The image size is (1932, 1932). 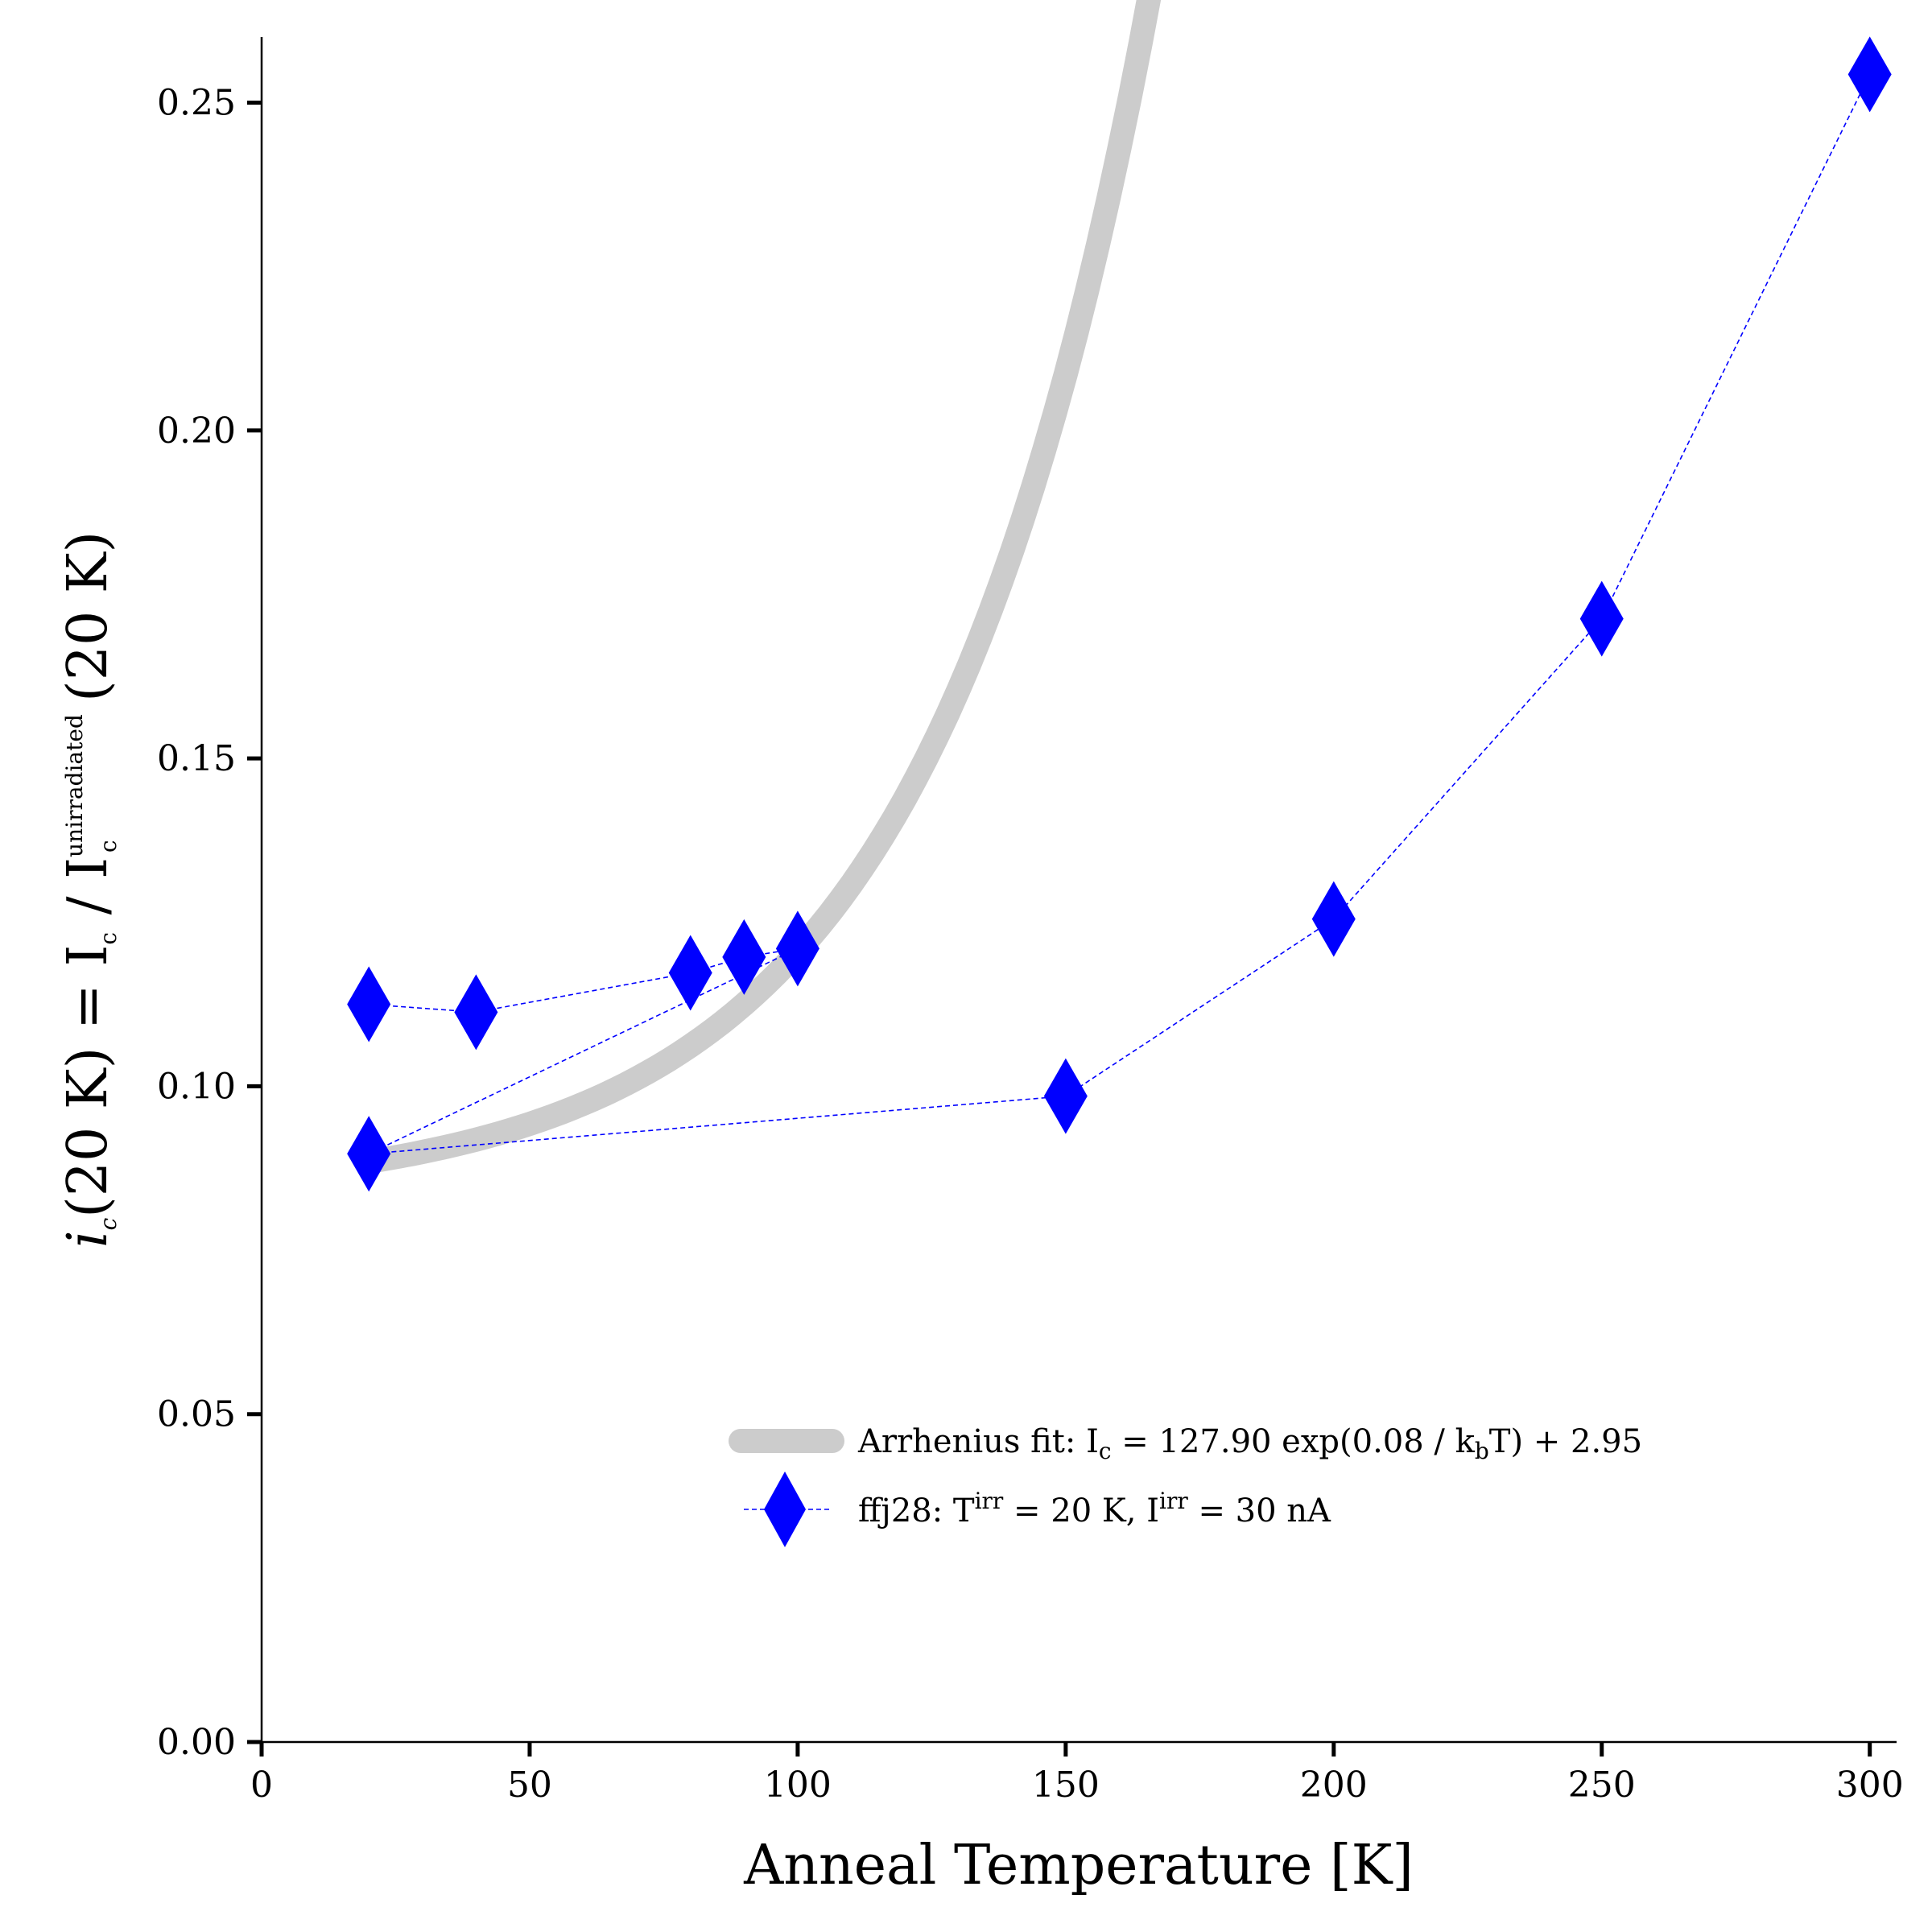 What do you see at coordinates (196, 1414) in the screenshot?
I see `y-tick-label: 0.05` at bounding box center [196, 1414].